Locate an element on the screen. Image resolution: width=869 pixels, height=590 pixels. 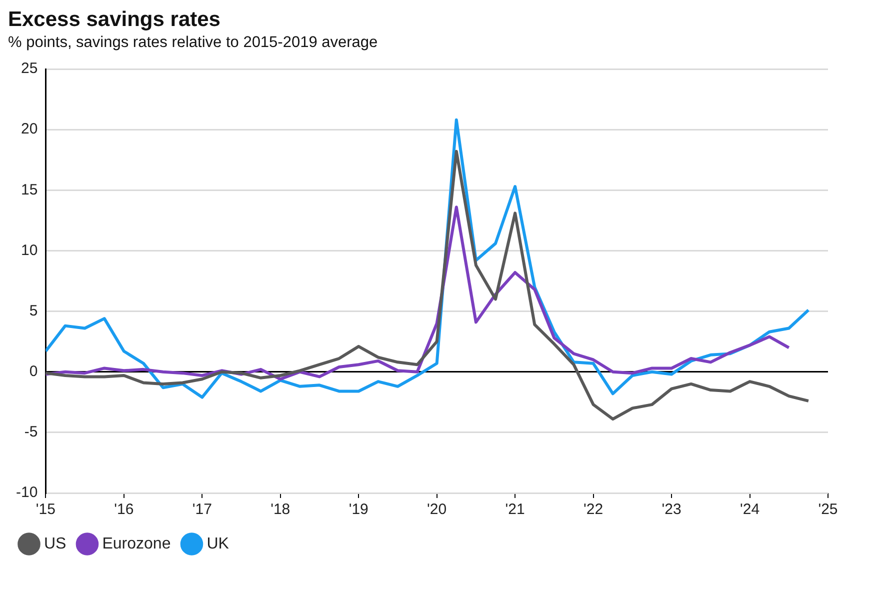
y-tick-label: -10 is located at coordinates (27, 493).